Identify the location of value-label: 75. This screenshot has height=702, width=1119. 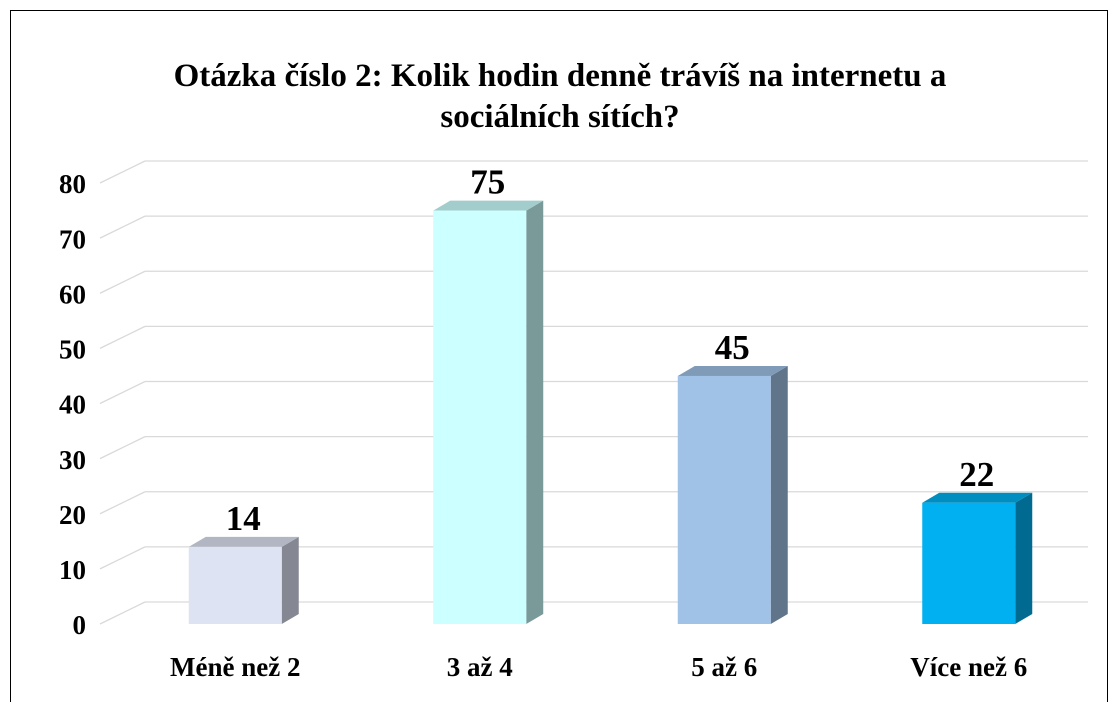
(487, 182).